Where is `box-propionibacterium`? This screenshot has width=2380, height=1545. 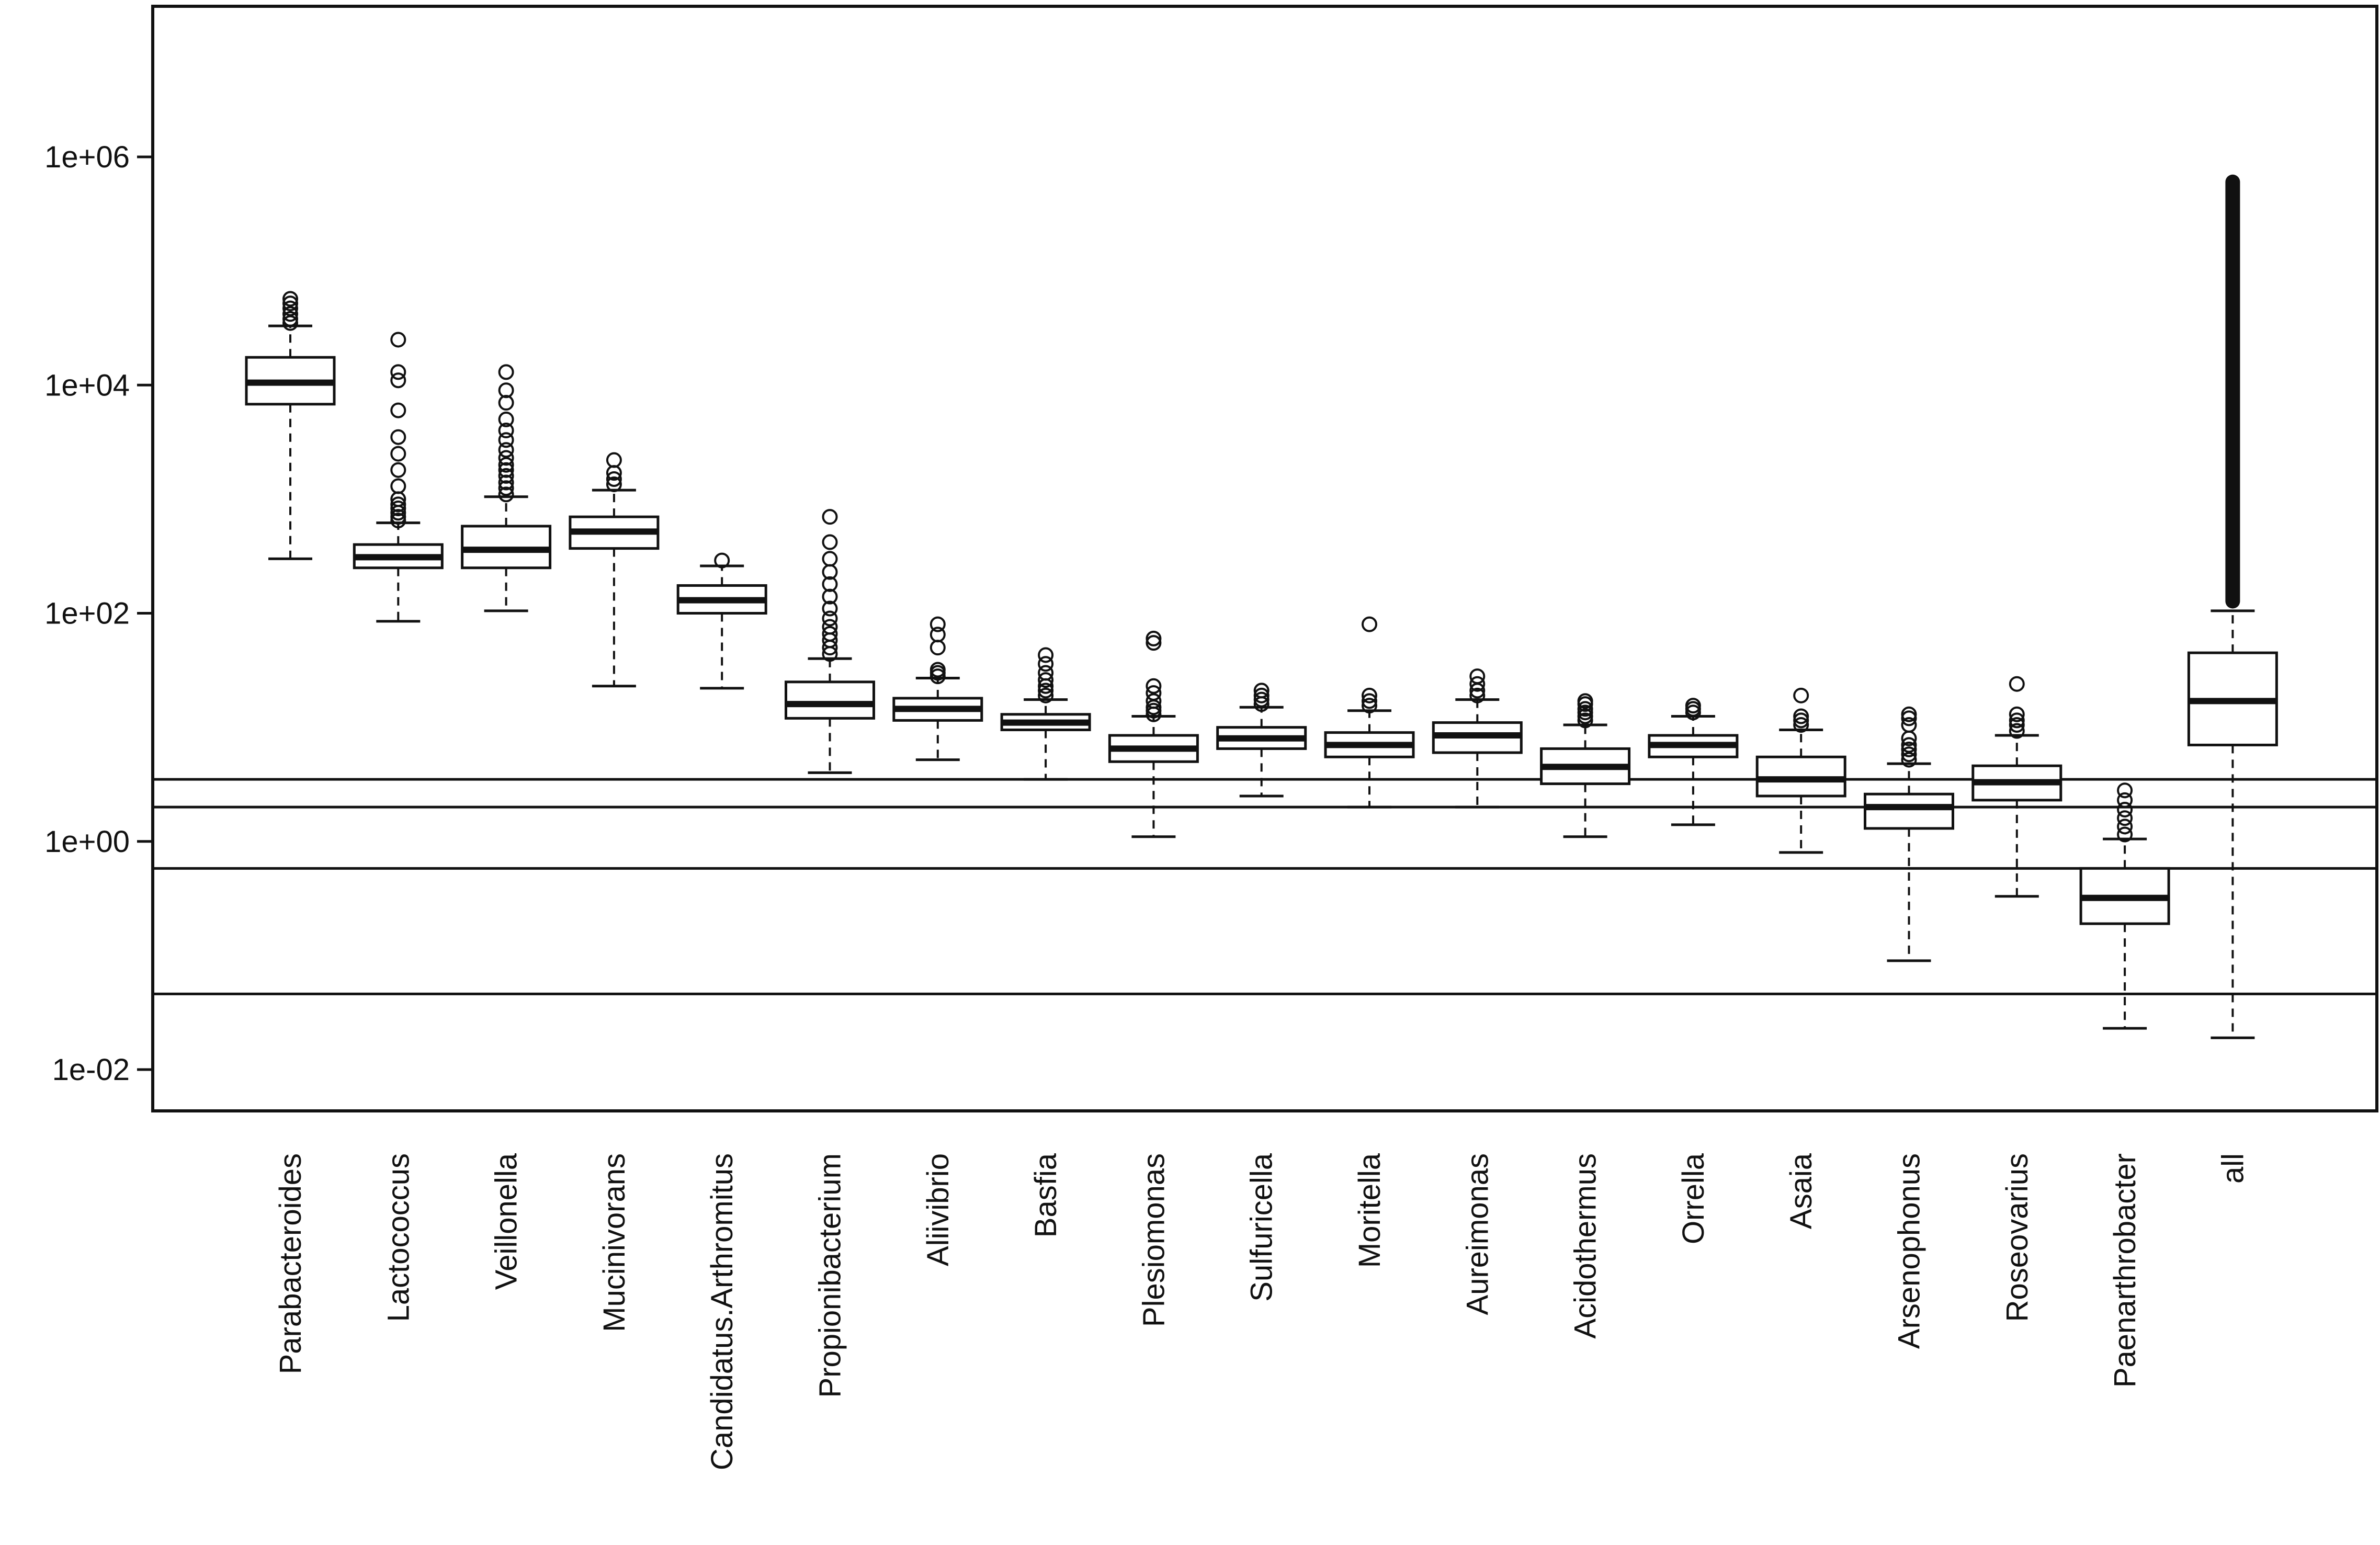 box-propionibacterium is located at coordinates (830, 641).